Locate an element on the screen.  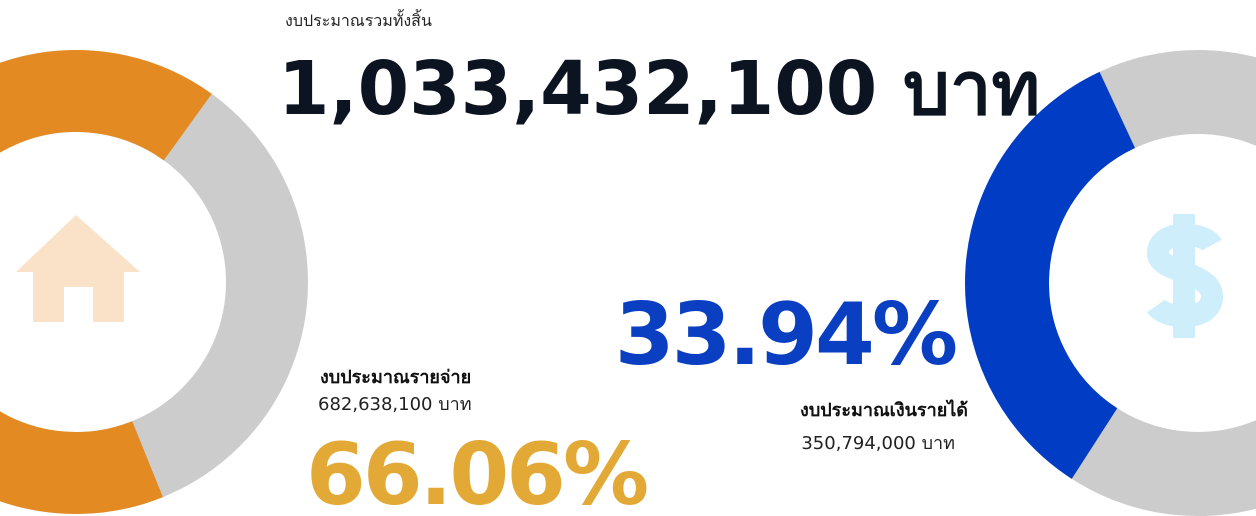
income-share: 33.94% is located at coordinates (785, 335).